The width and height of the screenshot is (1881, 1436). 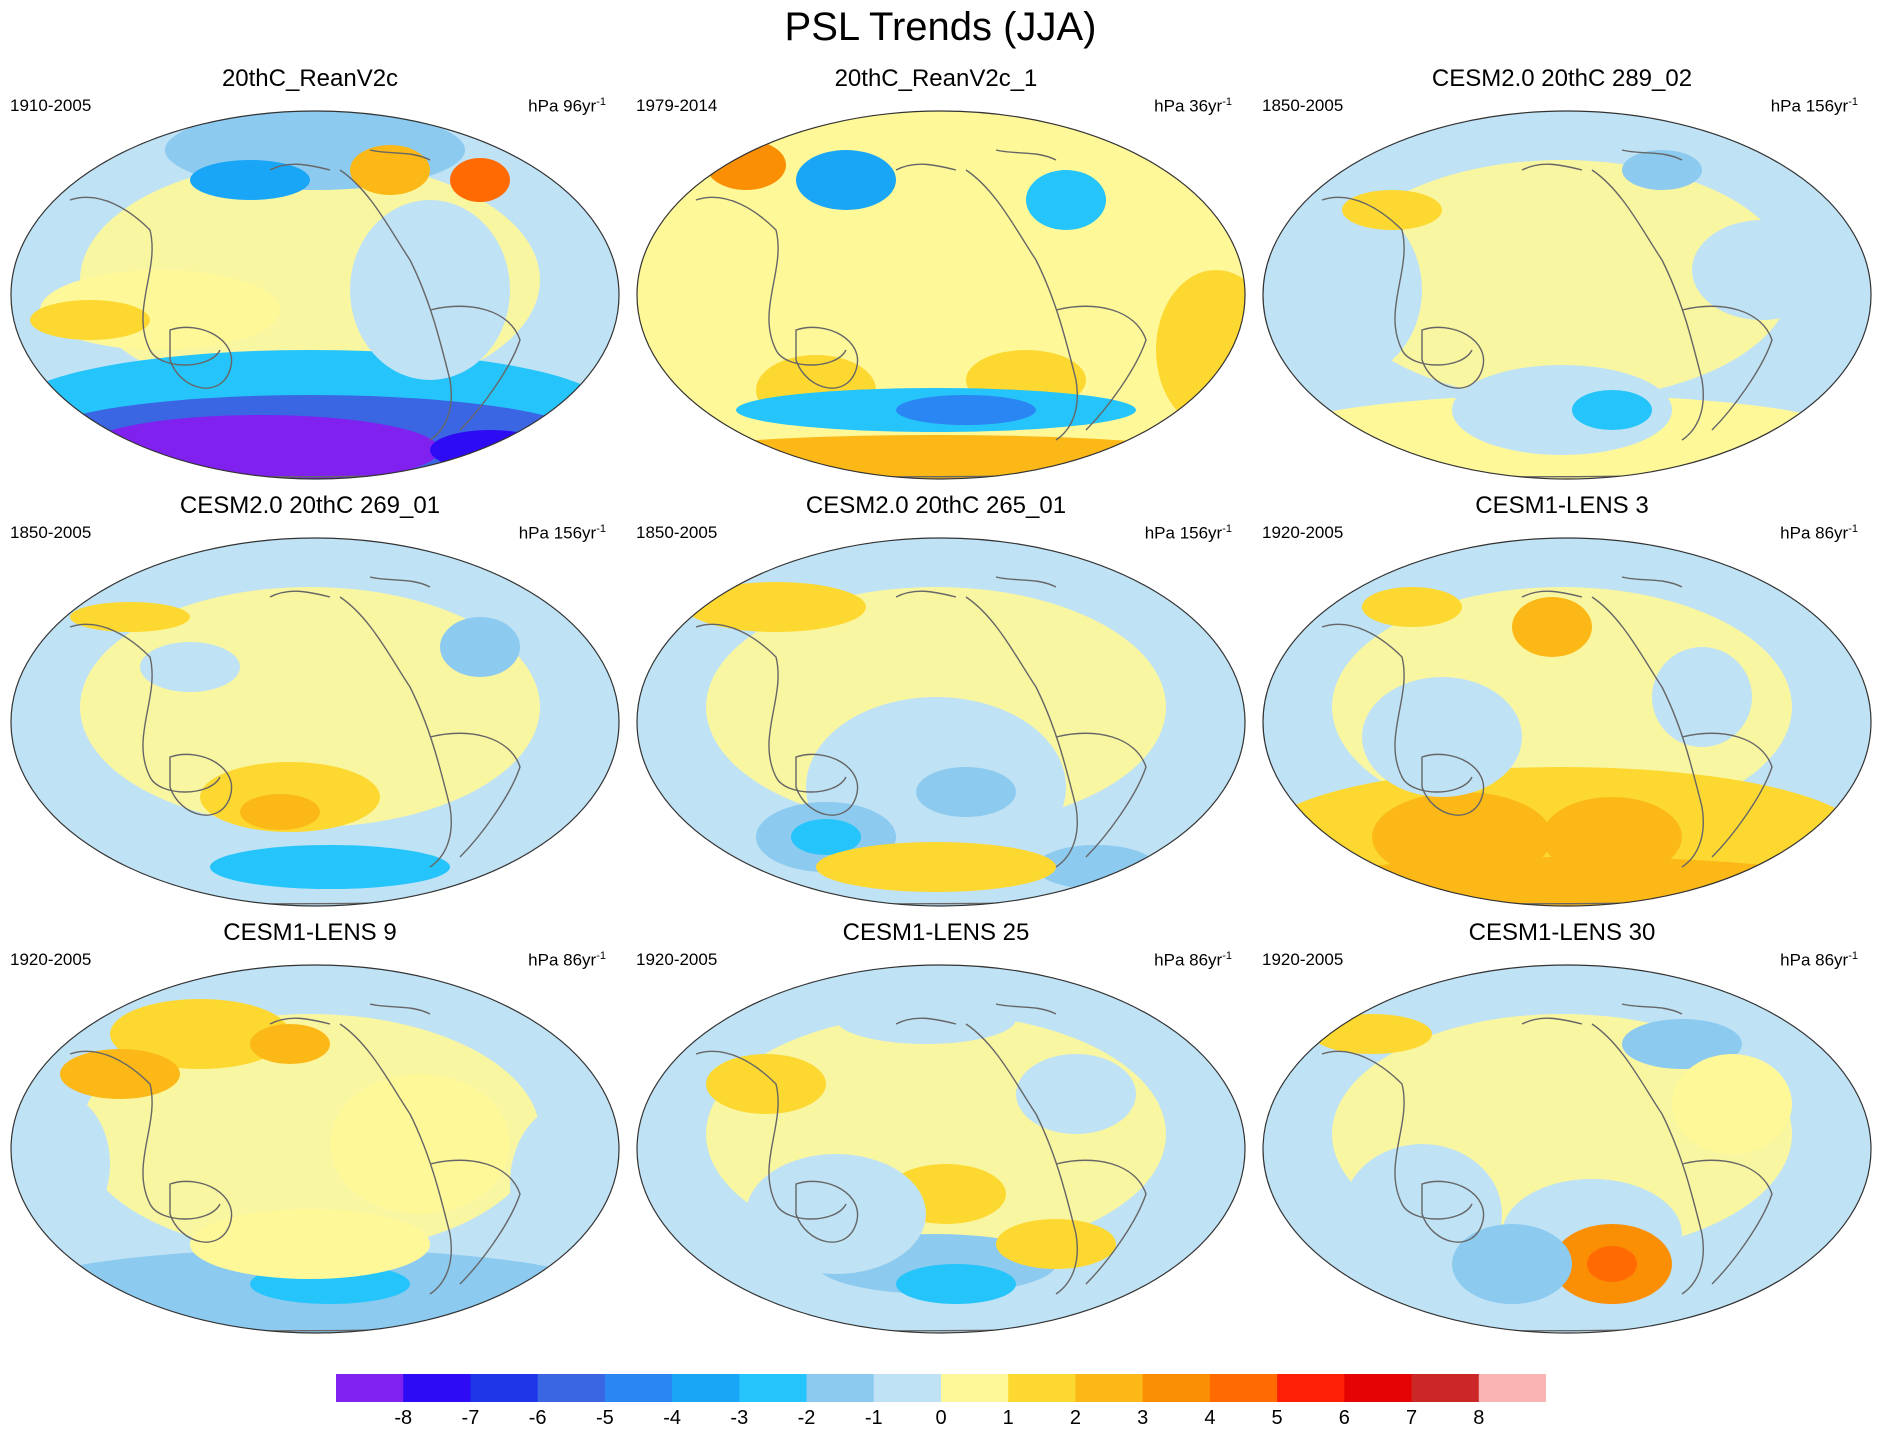 I want to click on colorbar-tick-label: -2, so click(x=806, y=1418).